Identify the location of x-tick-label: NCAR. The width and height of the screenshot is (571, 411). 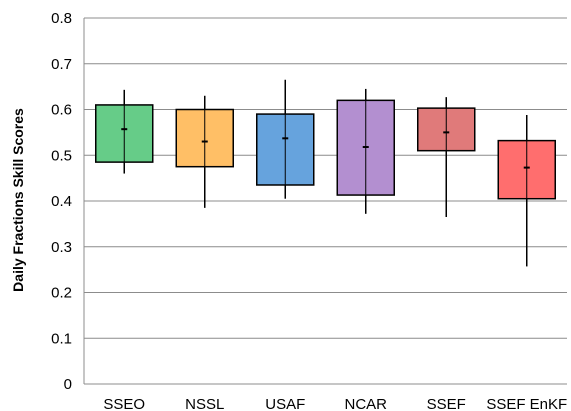
(365, 403).